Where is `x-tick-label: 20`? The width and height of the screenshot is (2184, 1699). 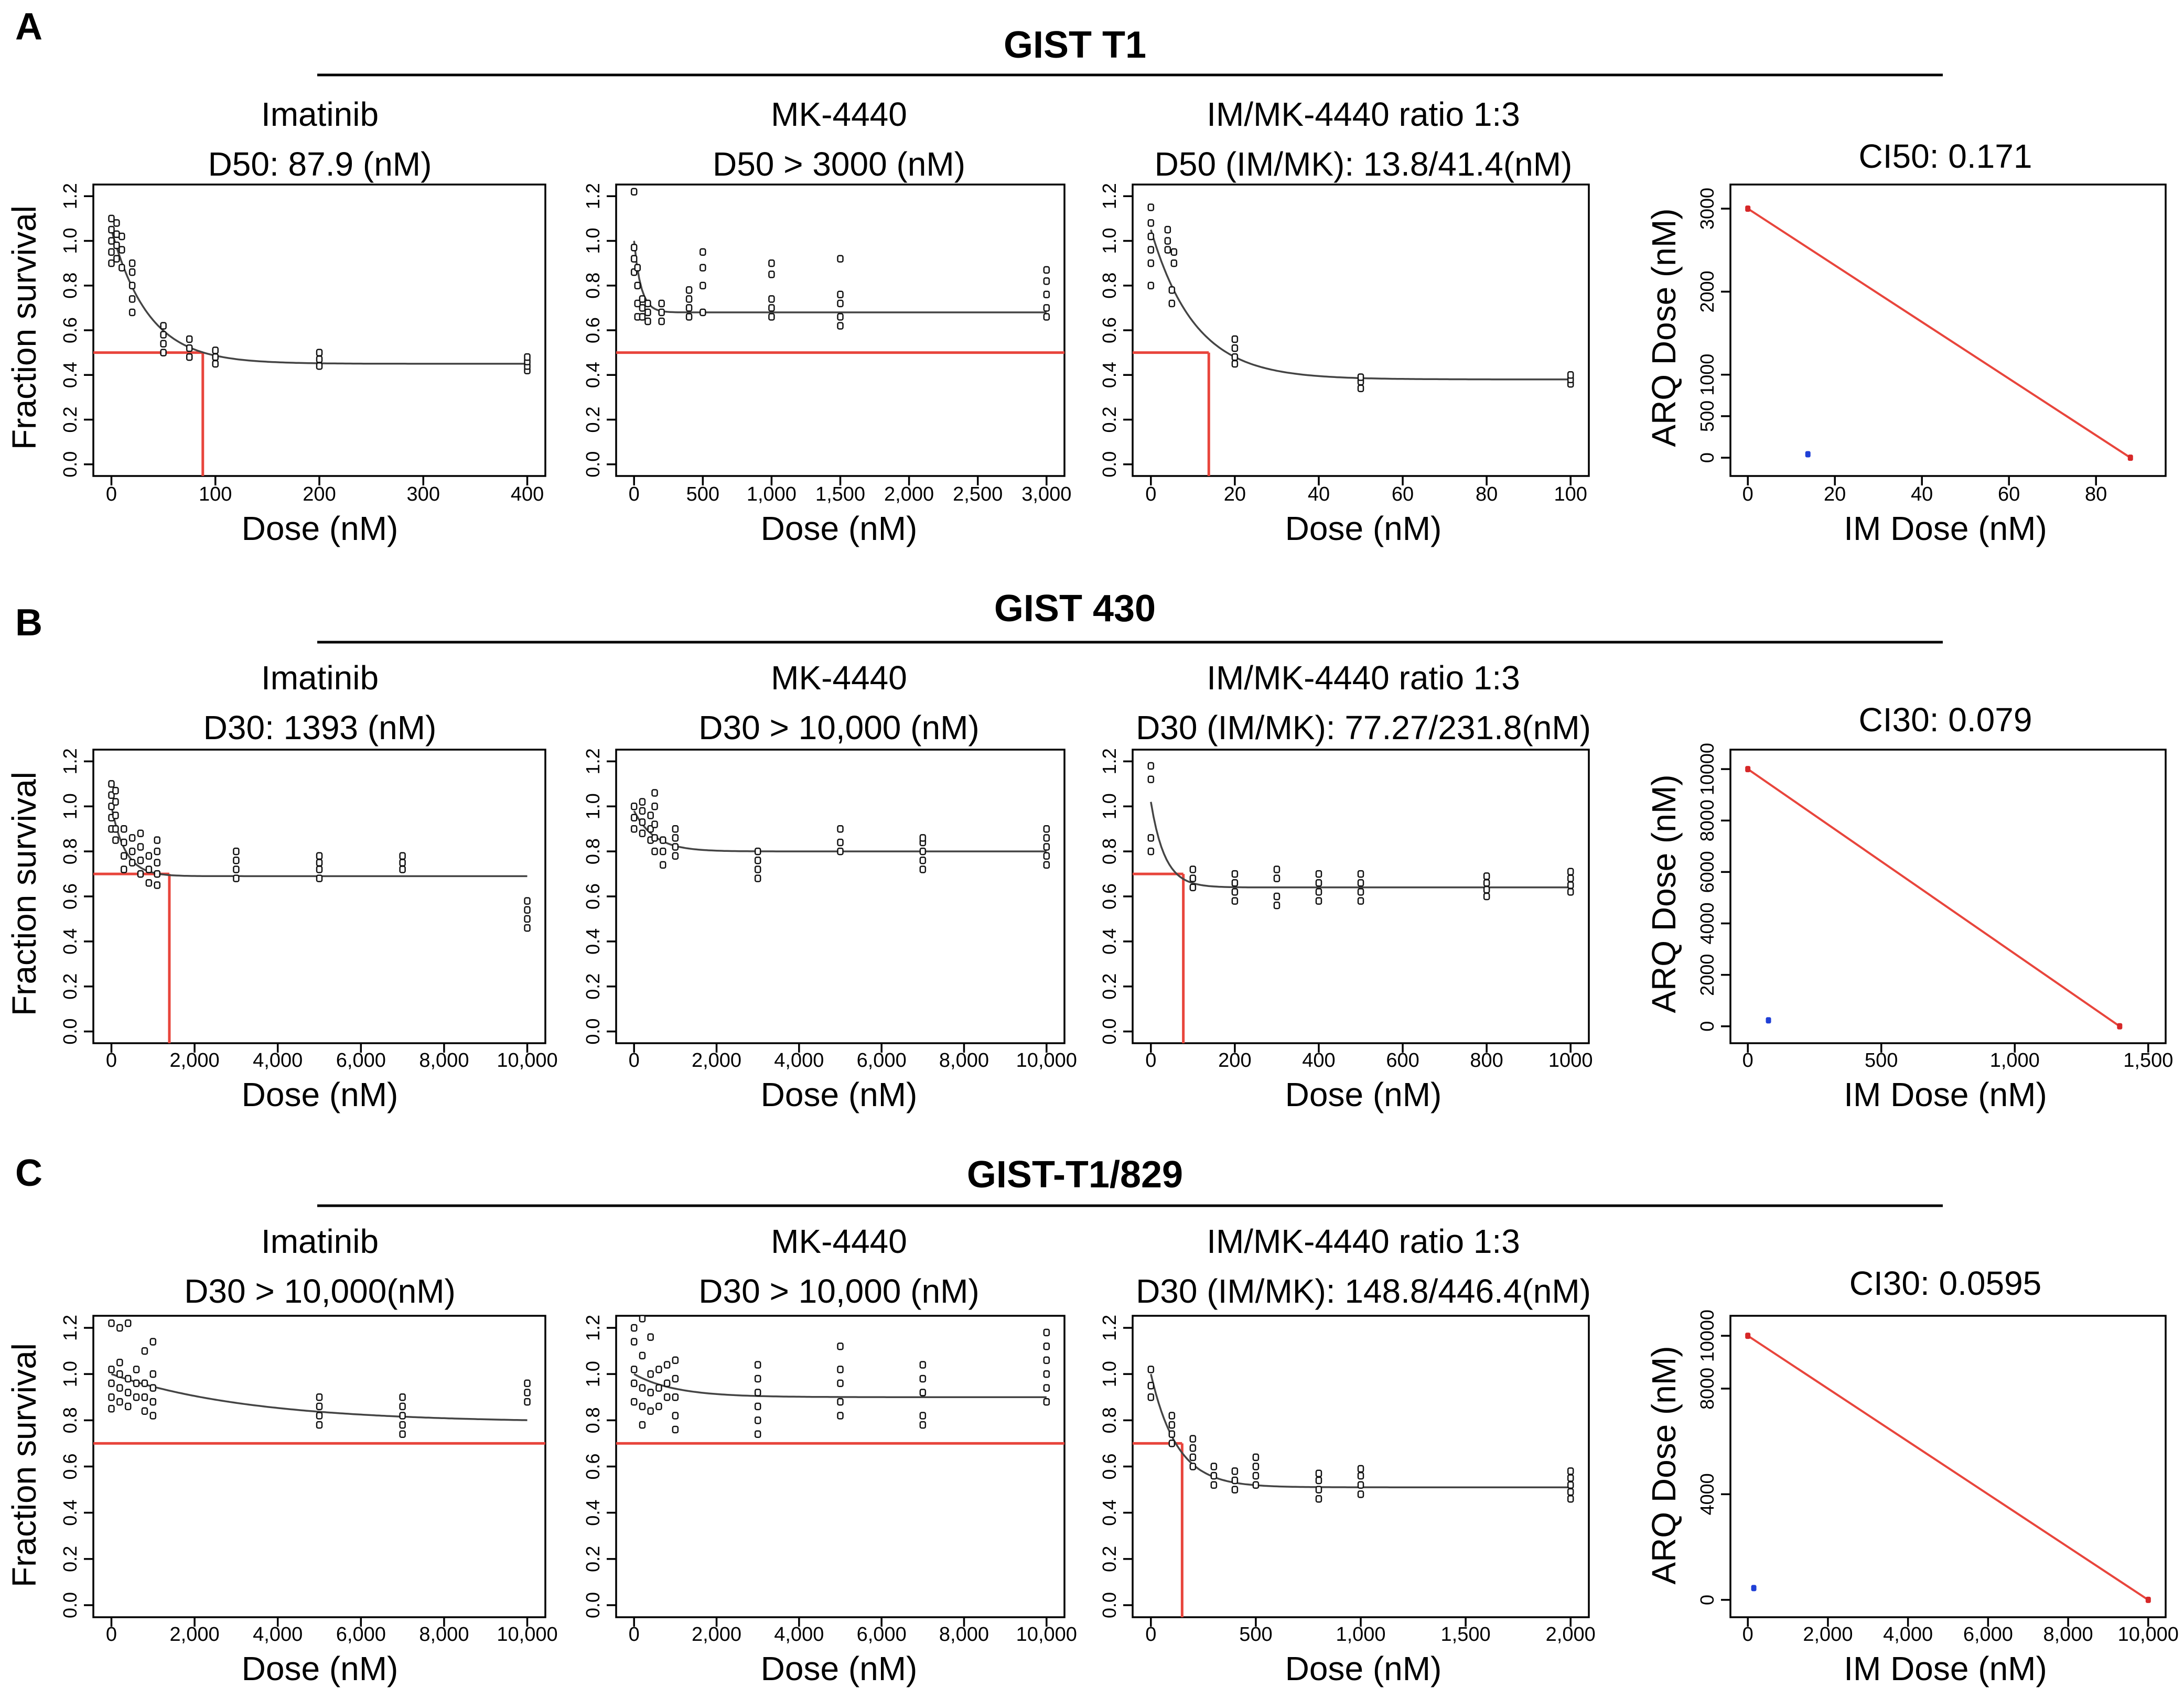
x-tick-label: 20 is located at coordinates (1835, 494).